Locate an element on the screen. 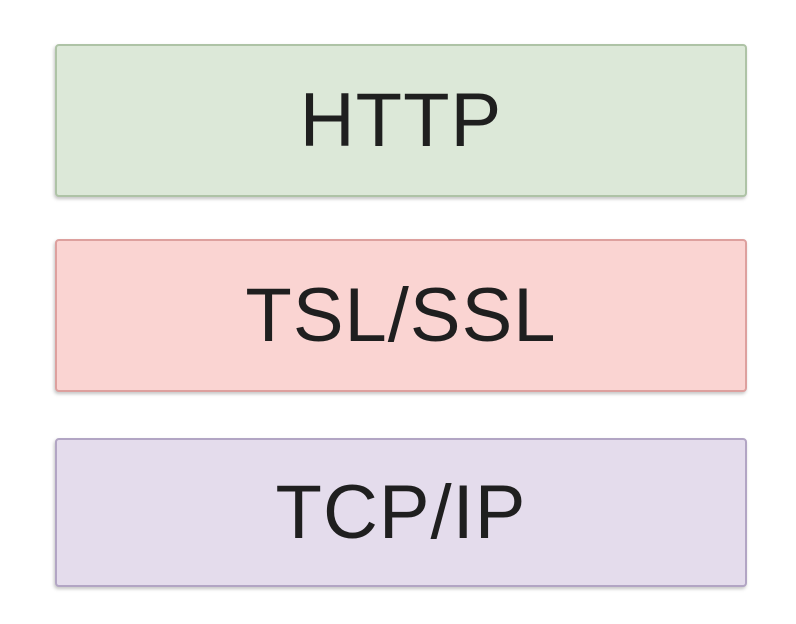  layer-label-tsl-ssl: TSL/SSL is located at coordinates (401, 315).